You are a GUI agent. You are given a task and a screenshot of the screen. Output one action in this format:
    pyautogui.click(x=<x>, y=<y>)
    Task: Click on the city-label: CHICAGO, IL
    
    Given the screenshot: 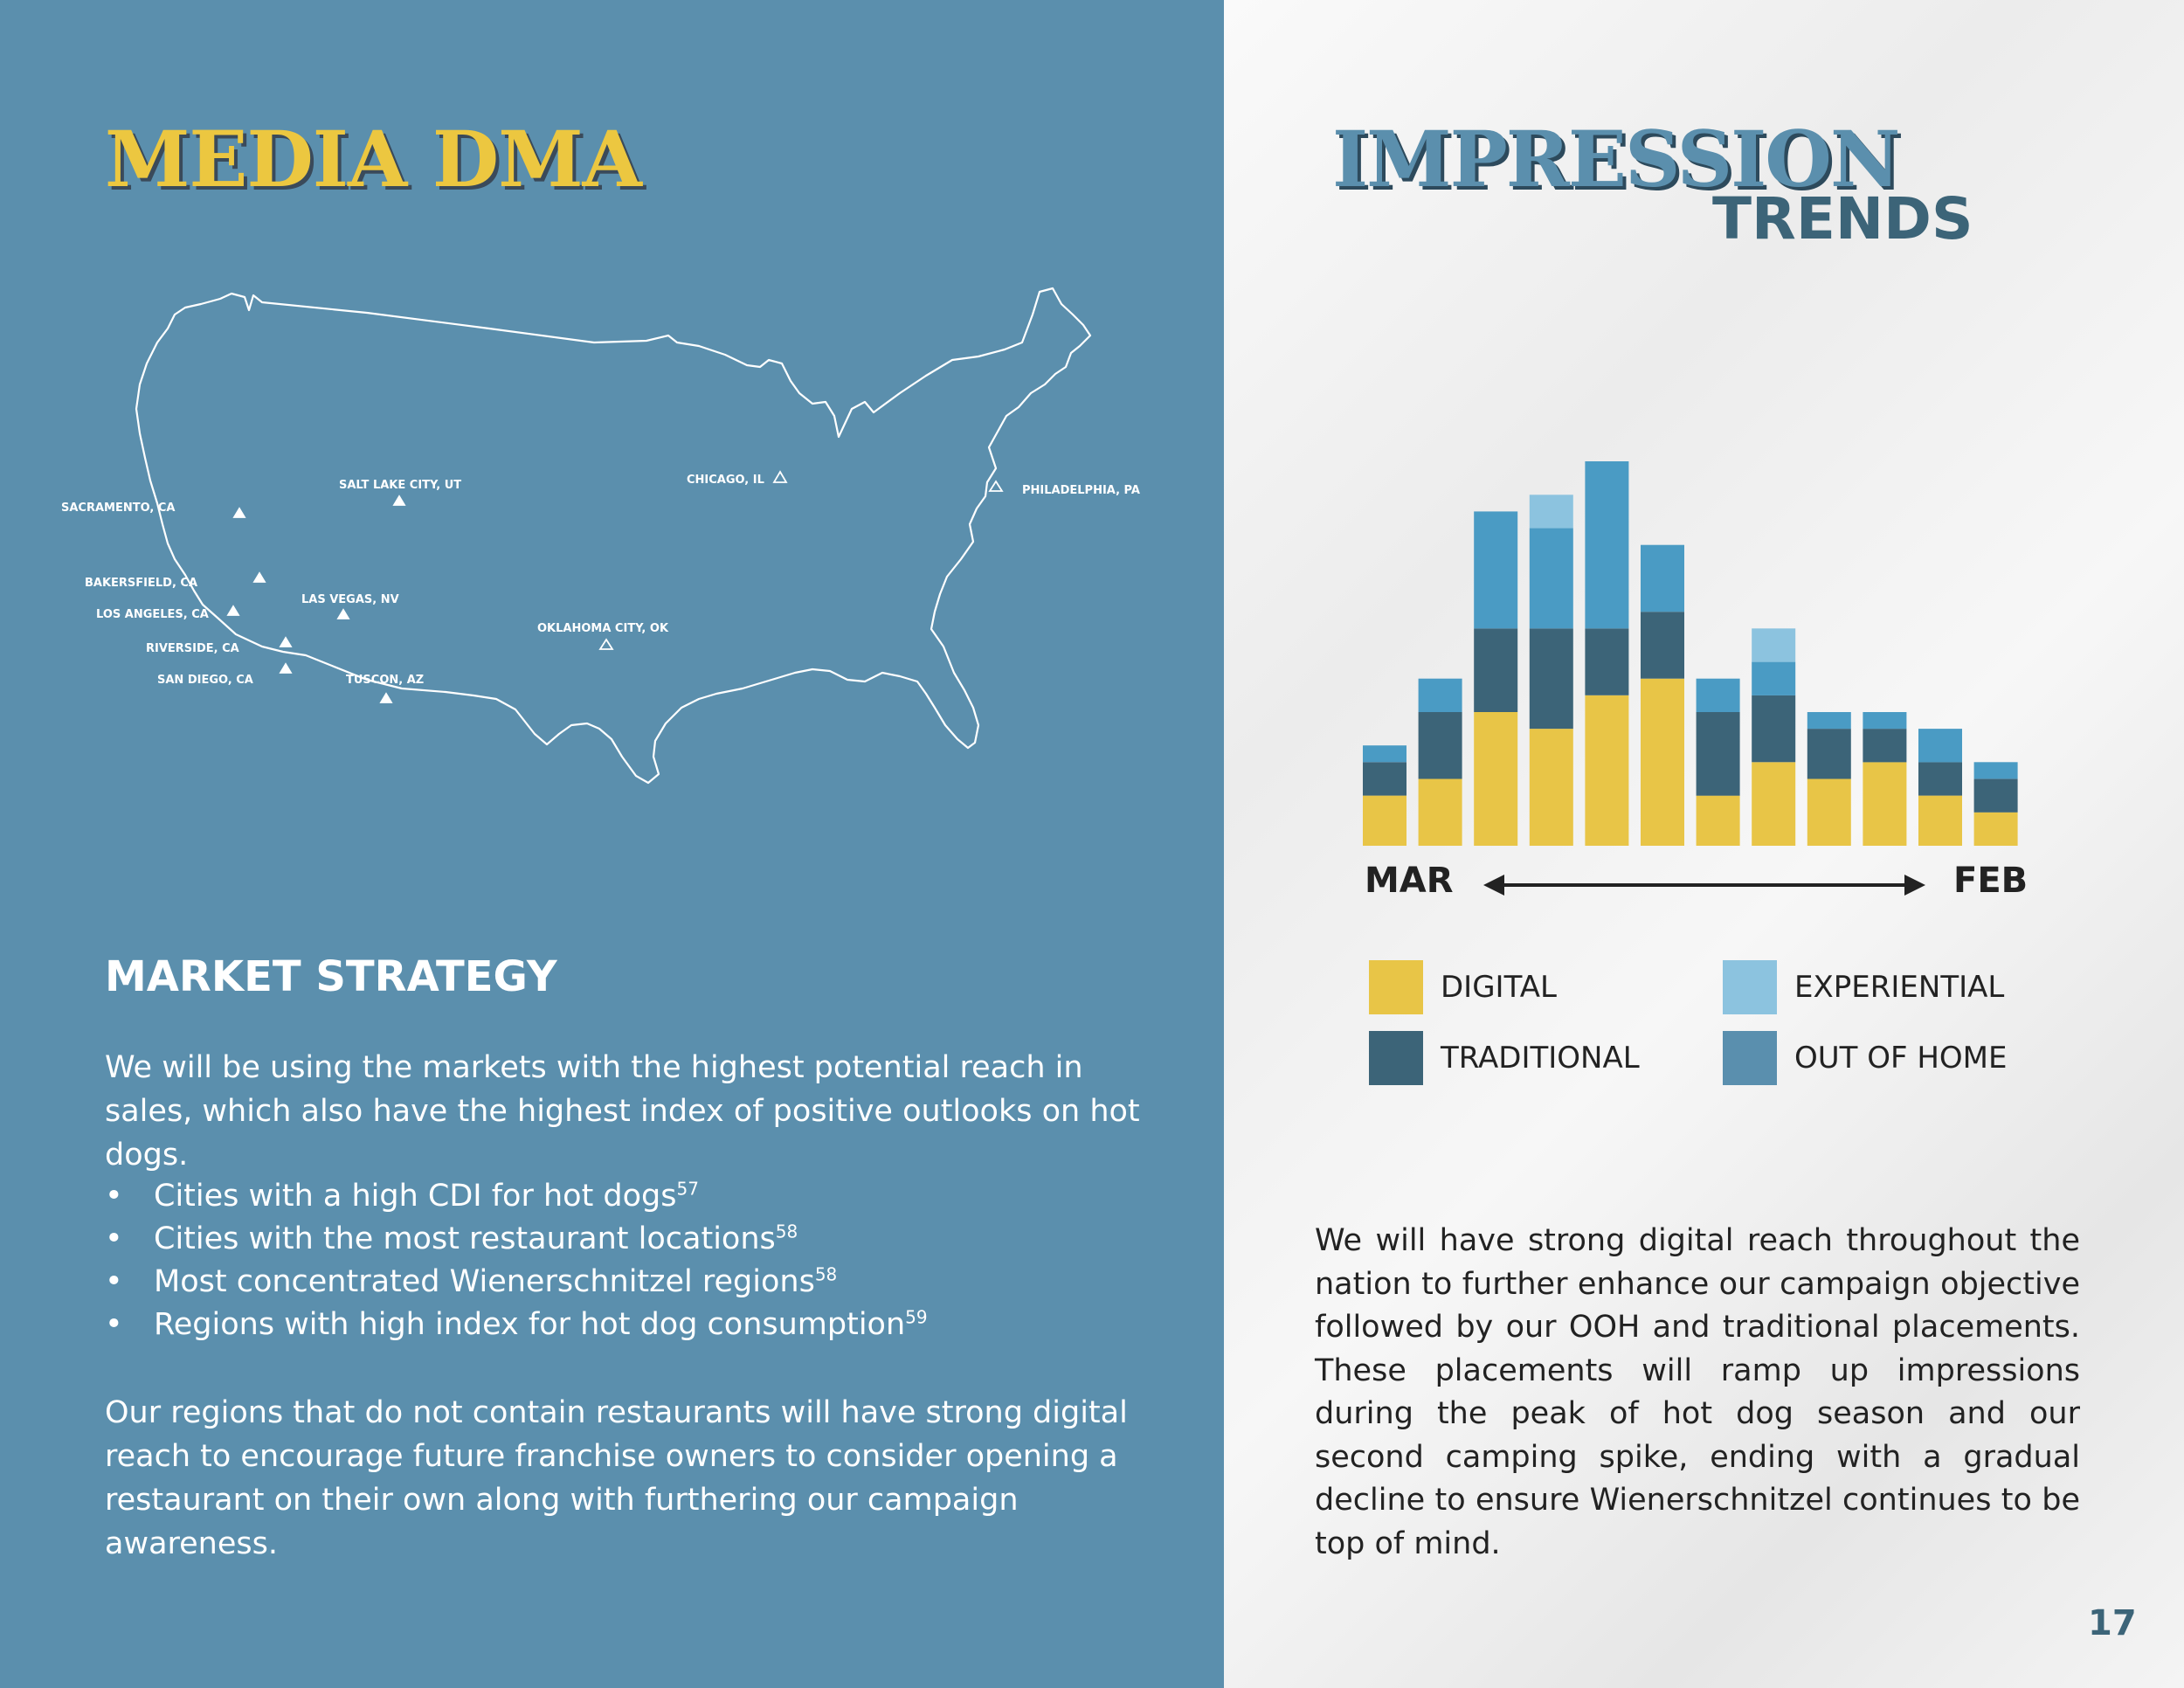 What is the action you would take?
    pyautogui.click(x=725, y=480)
    